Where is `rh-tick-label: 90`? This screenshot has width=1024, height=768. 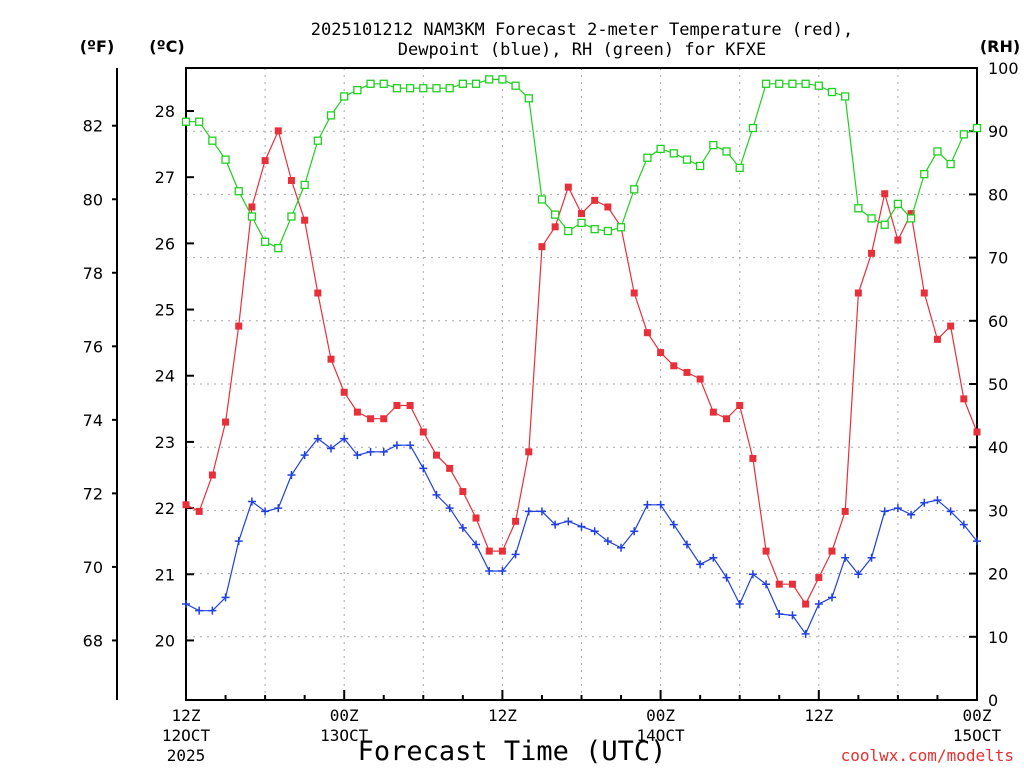
rh-tick-label: 90 is located at coordinates (998, 131).